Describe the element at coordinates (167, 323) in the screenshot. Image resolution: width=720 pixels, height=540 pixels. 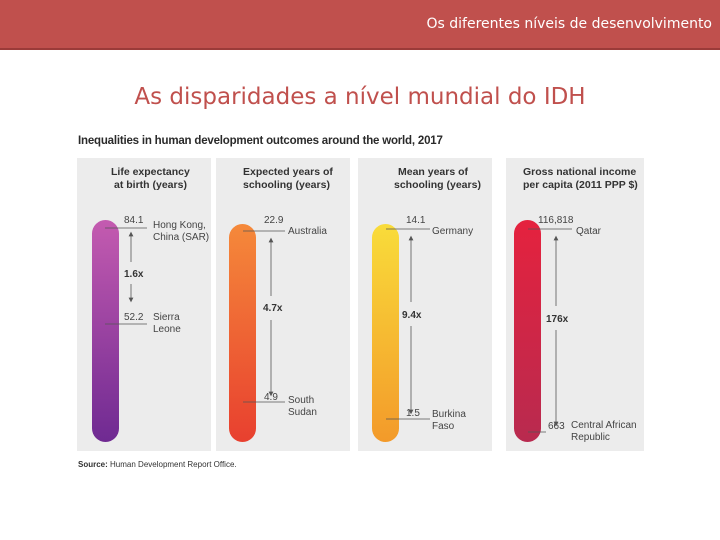
I see `low-label: Sierra Leone` at that location.